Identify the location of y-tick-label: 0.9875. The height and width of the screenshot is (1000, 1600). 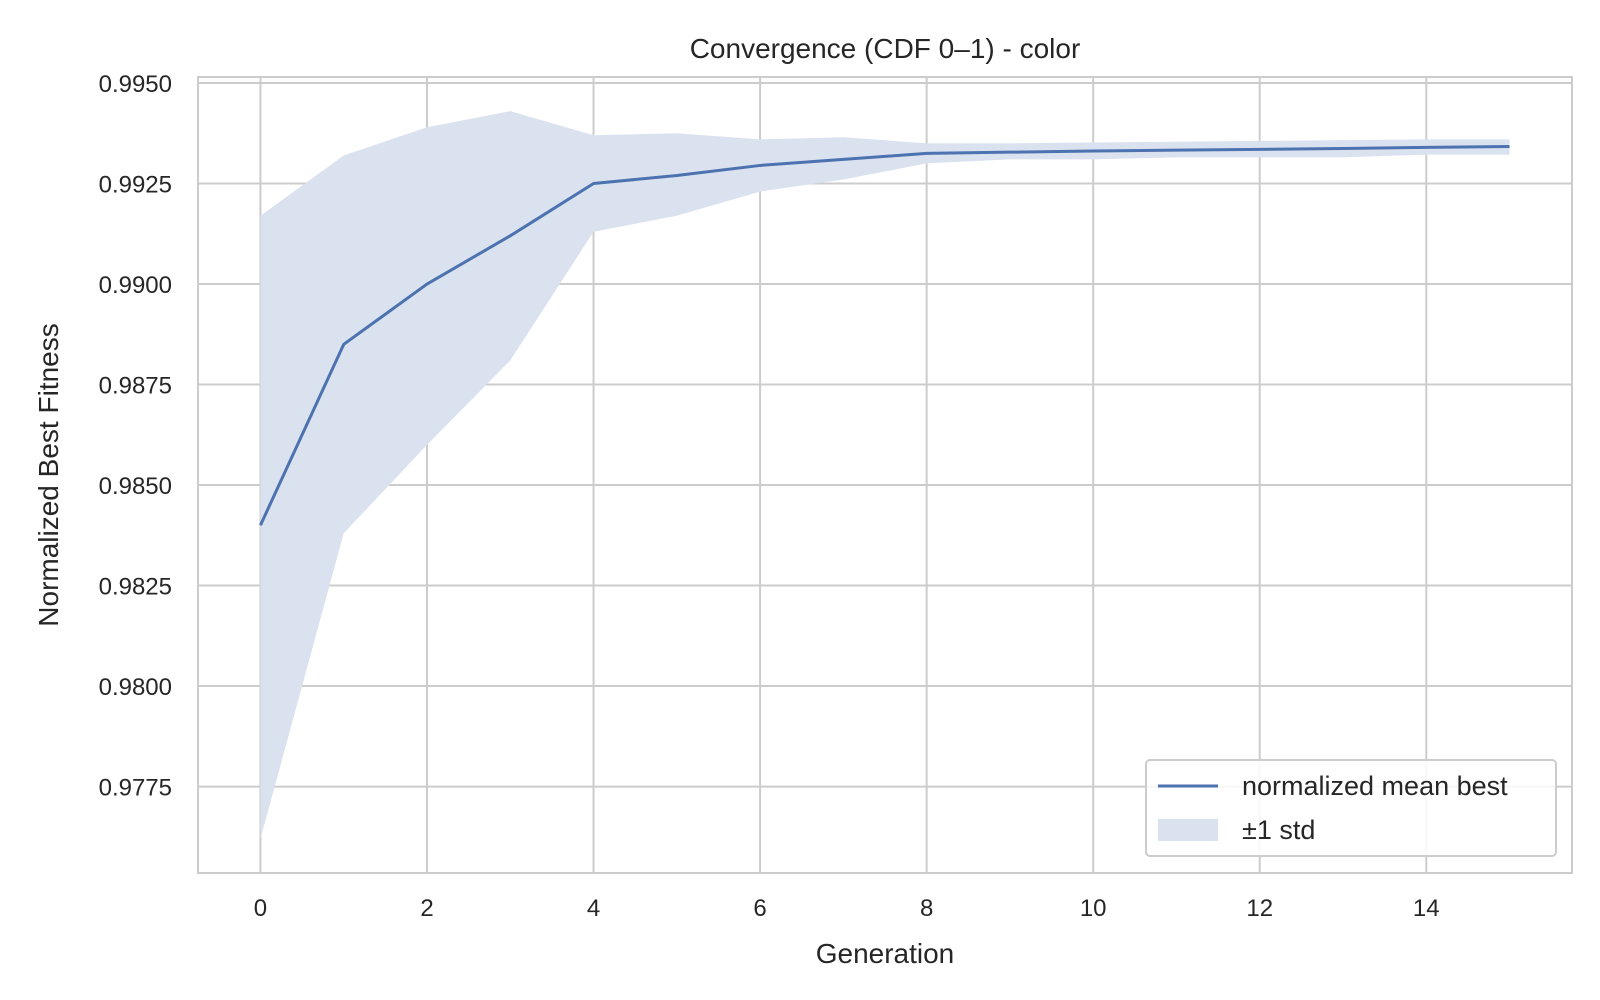
(135, 386).